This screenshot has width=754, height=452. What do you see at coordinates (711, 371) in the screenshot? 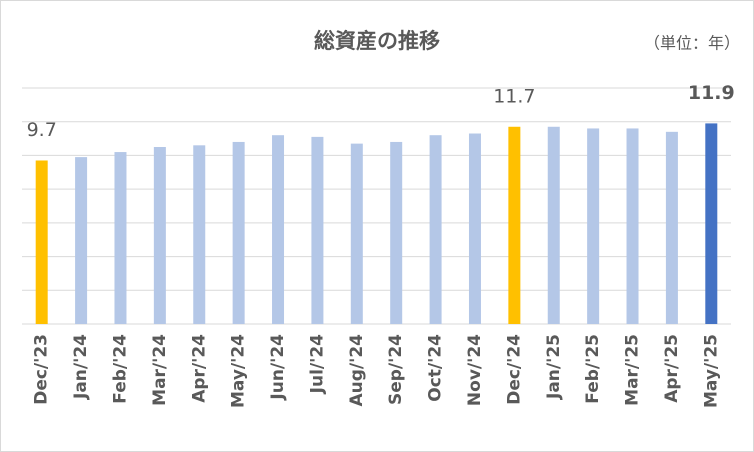
I see `x-tick-label: May/'25` at bounding box center [711, 371].